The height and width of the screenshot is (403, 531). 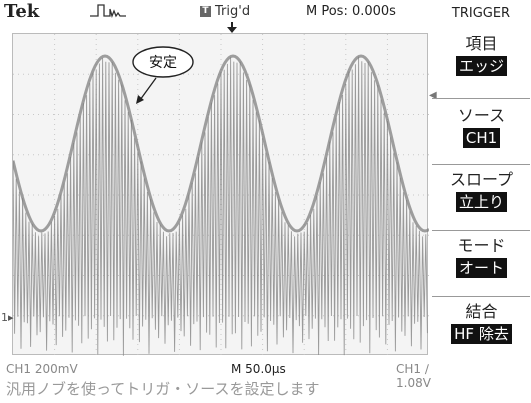 I want to click on menu-item-mode: モード オート, so click(x=481, y=257).